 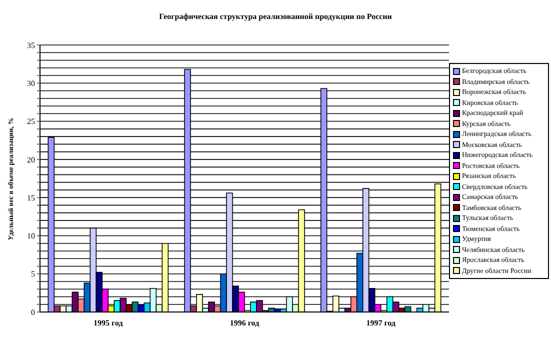 What do you see at coordinates (108, 323) in the screenshot?
I see `x-tick-label: 1995 год` at bounding box center [108, 323].